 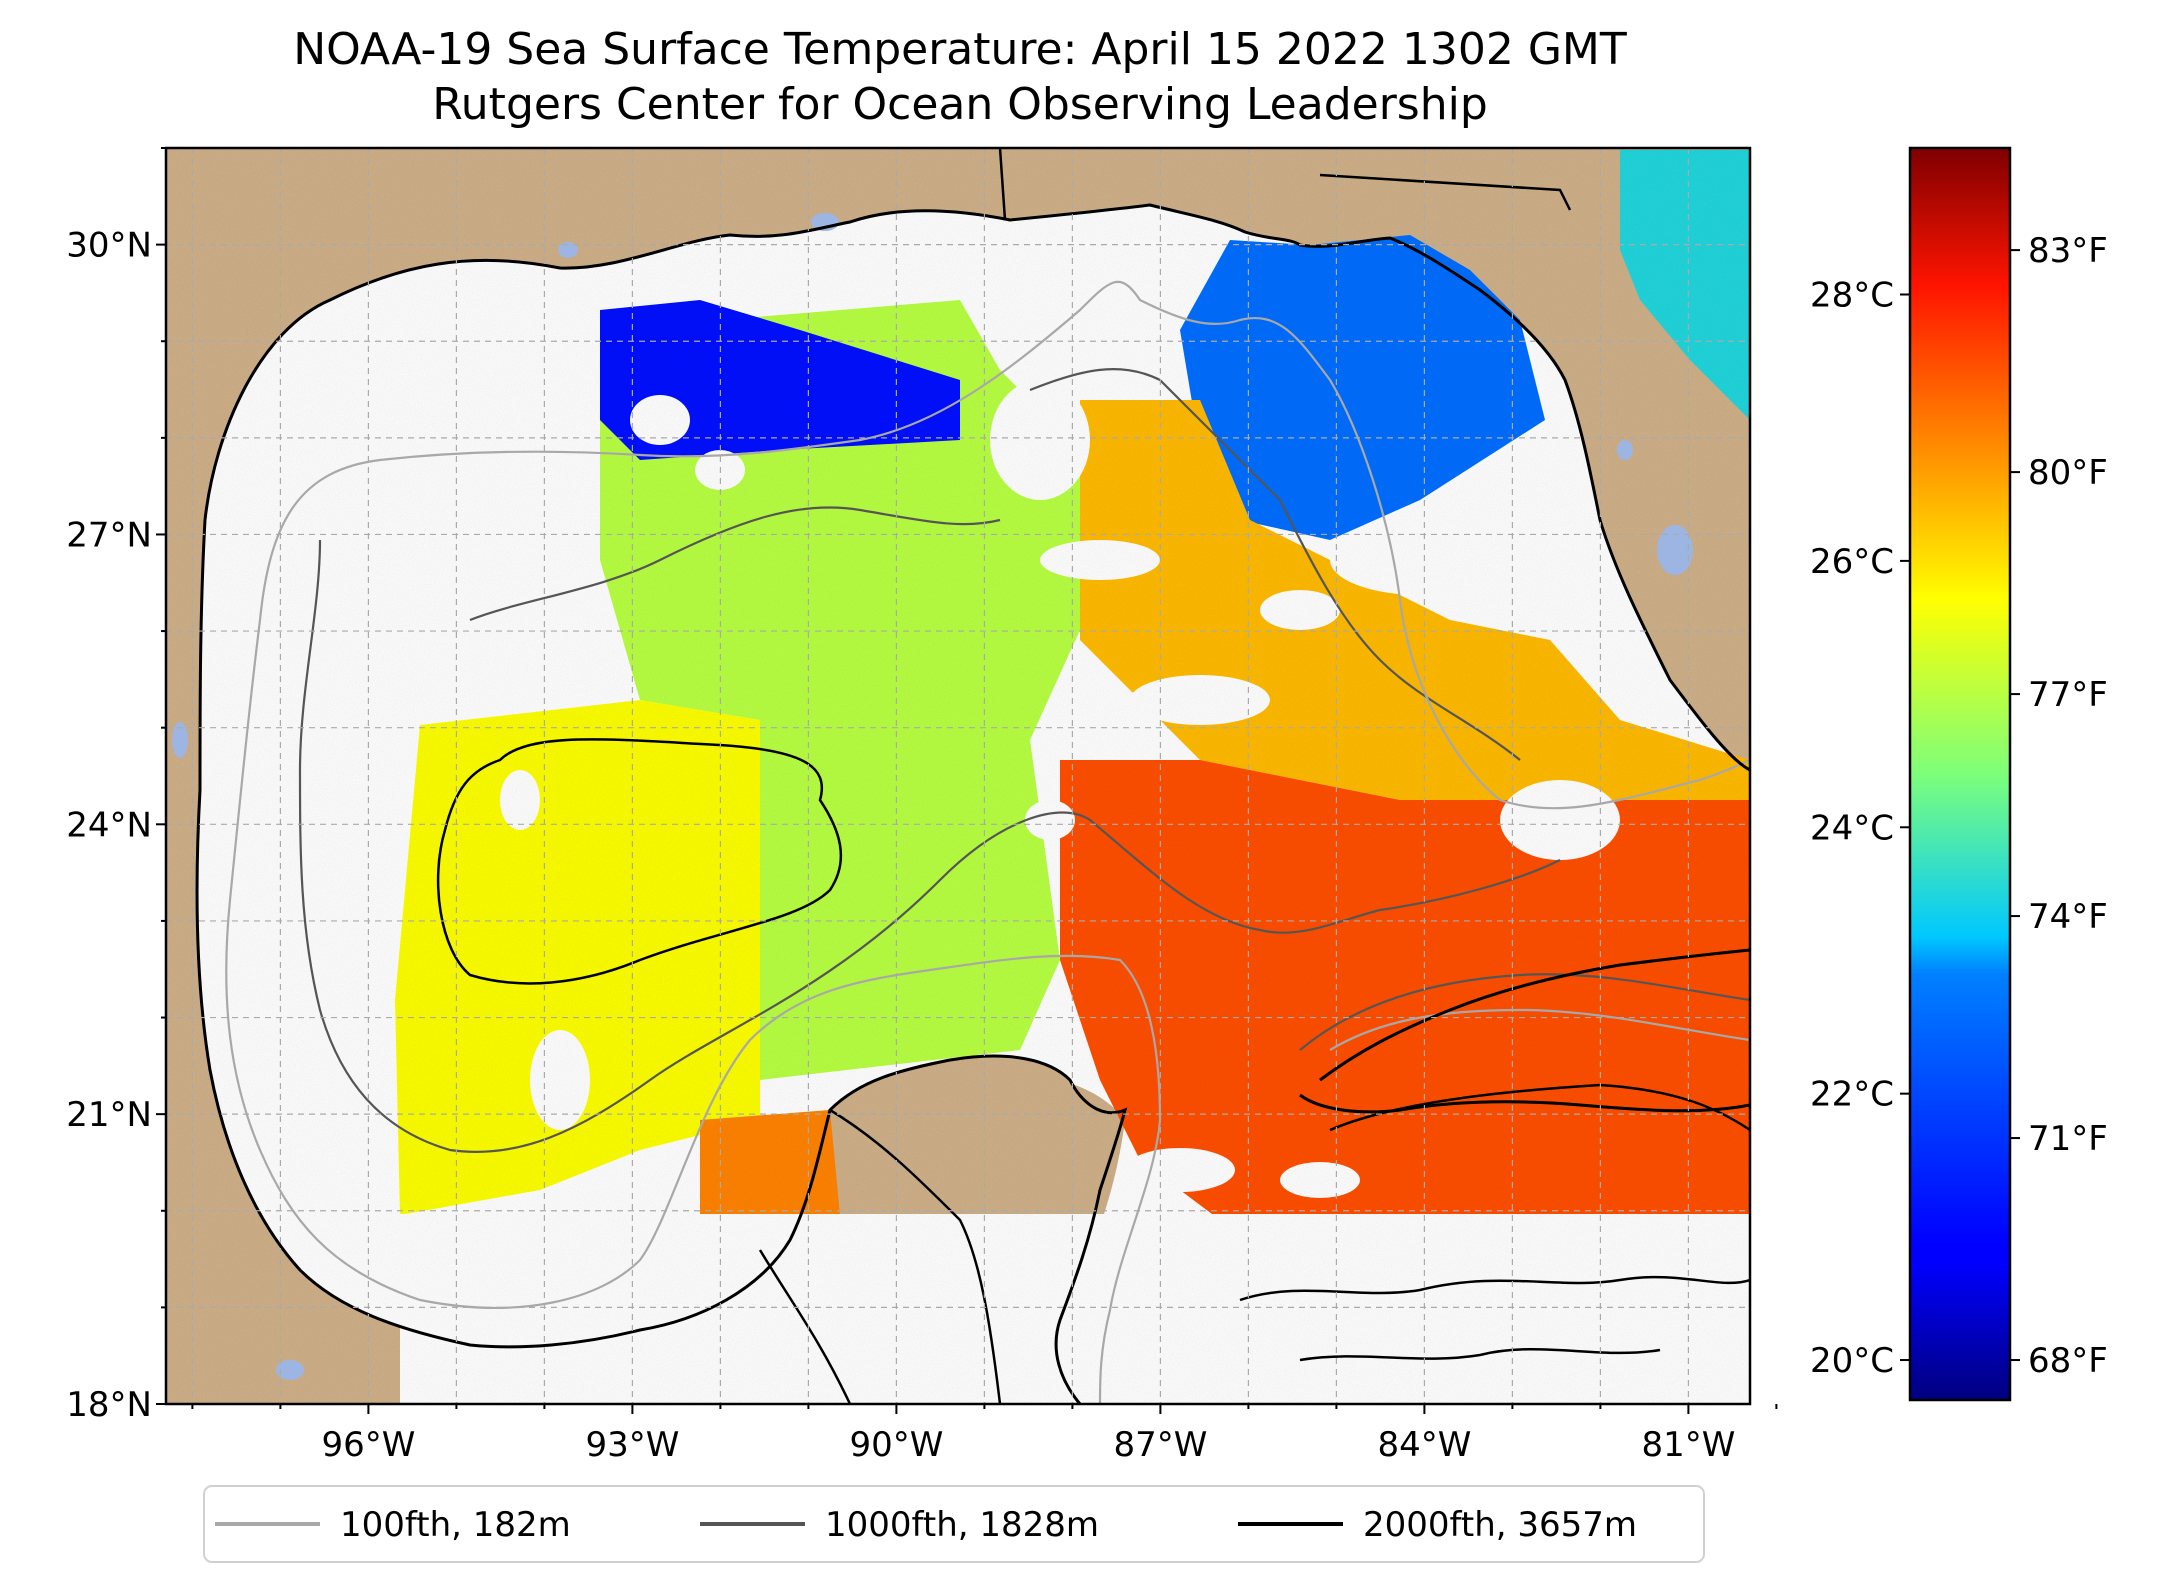 I want to click on lon-label: 96°W, so click(x=368, y=1445).